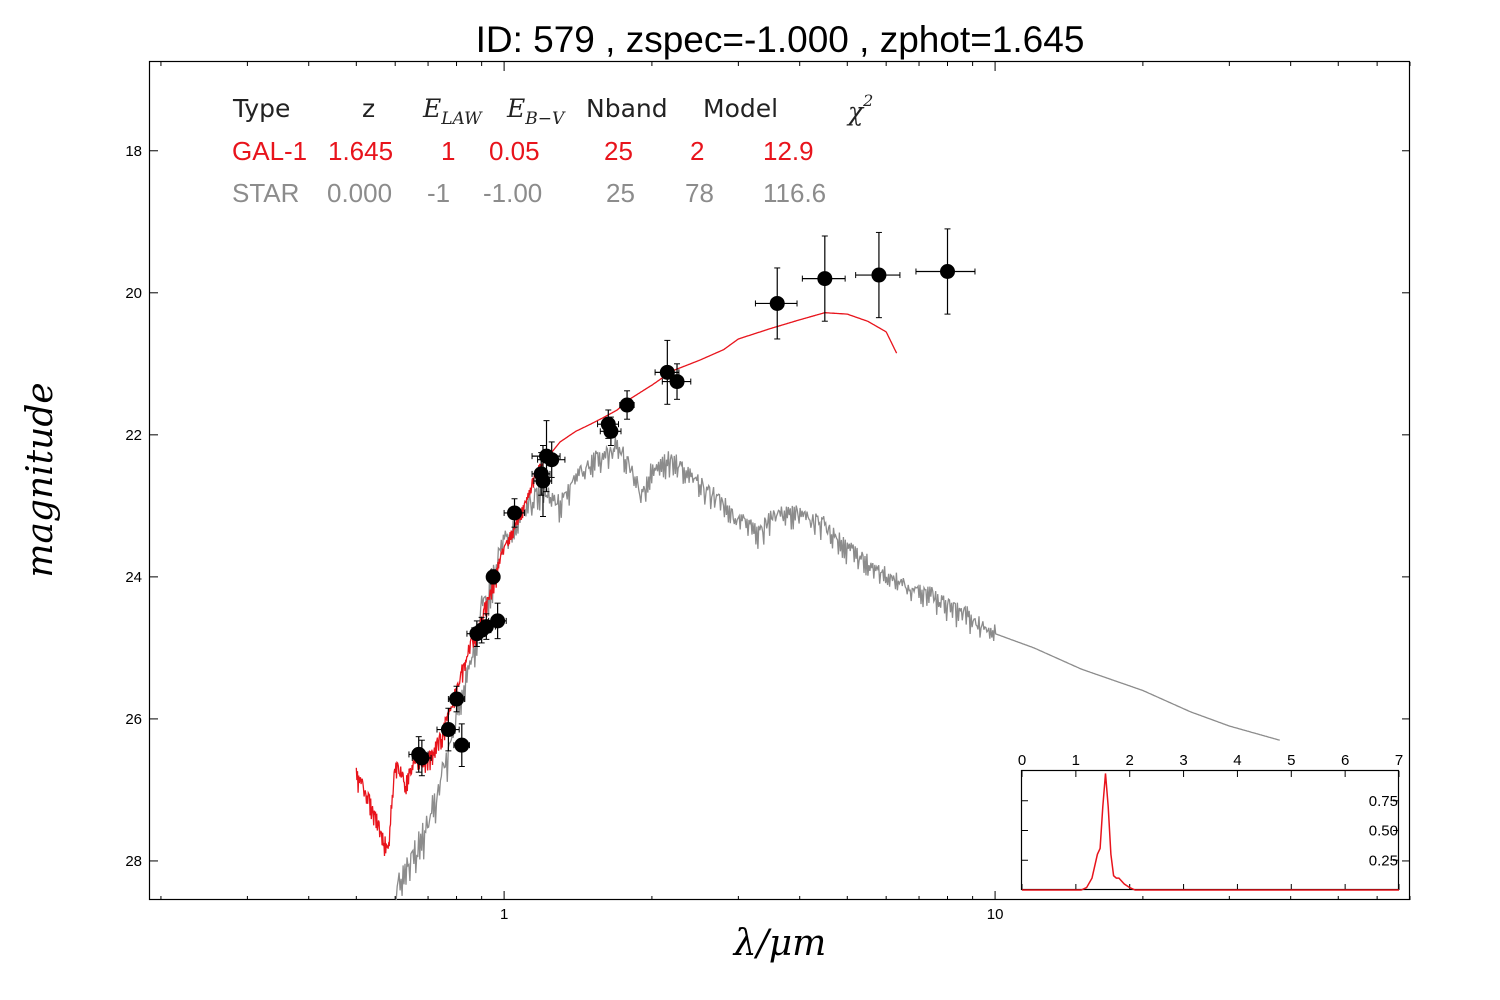 This screenshot has width=1500, height=1000. I want to click on inset-x-tick-label: 3, so click(1183, 760).